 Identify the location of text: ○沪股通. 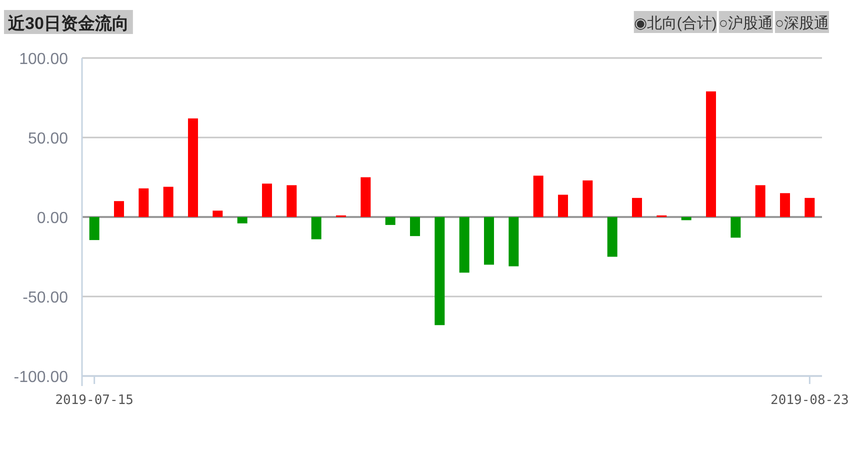
(745, 23).